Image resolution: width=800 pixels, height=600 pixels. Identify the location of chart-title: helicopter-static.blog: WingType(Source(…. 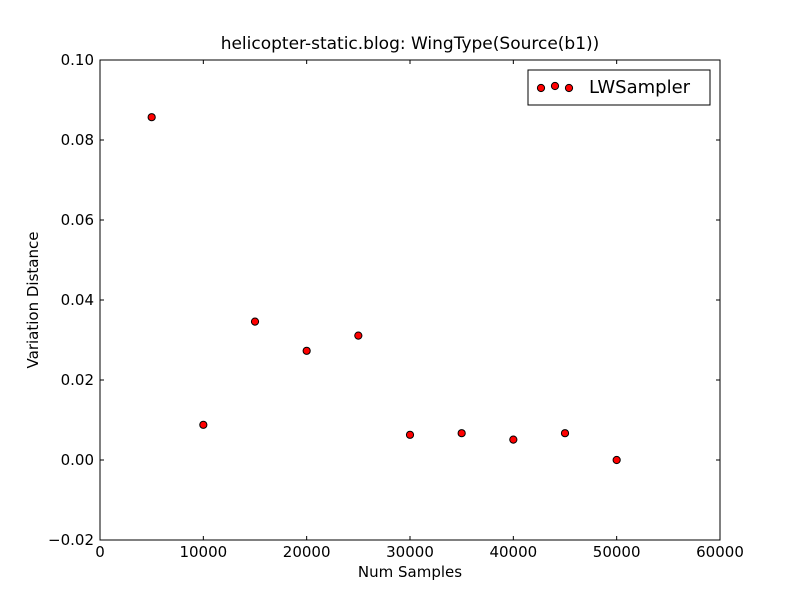
(410, 44).